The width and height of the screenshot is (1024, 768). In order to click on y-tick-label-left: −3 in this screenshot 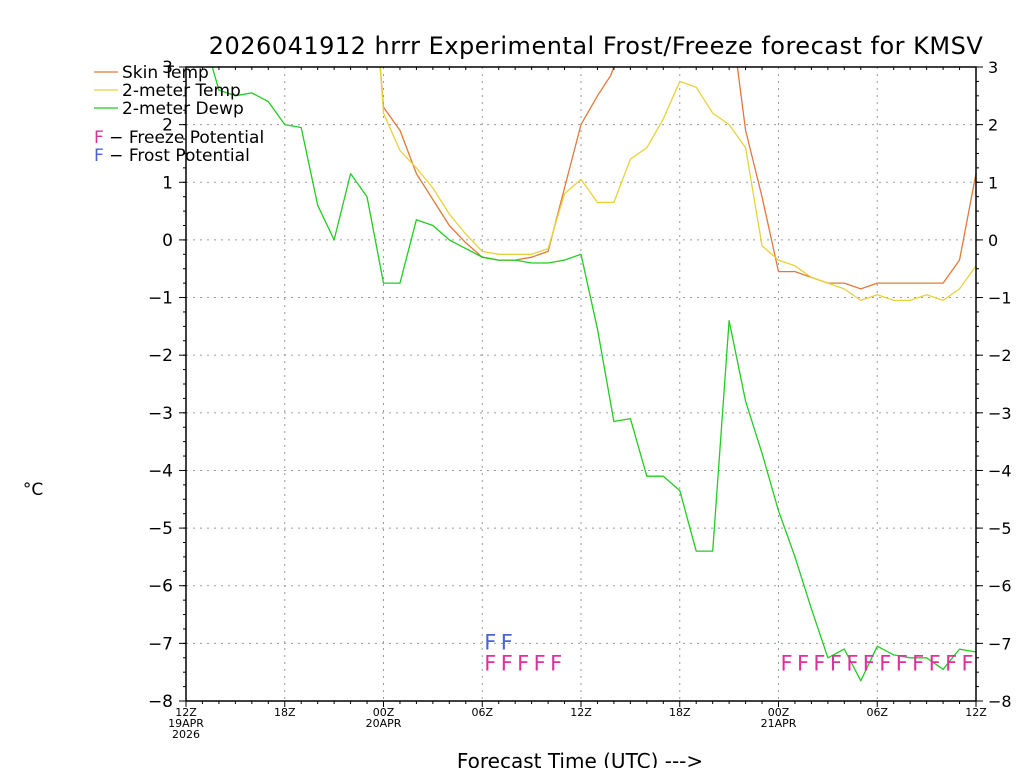, I will do `click(160, 414)`.